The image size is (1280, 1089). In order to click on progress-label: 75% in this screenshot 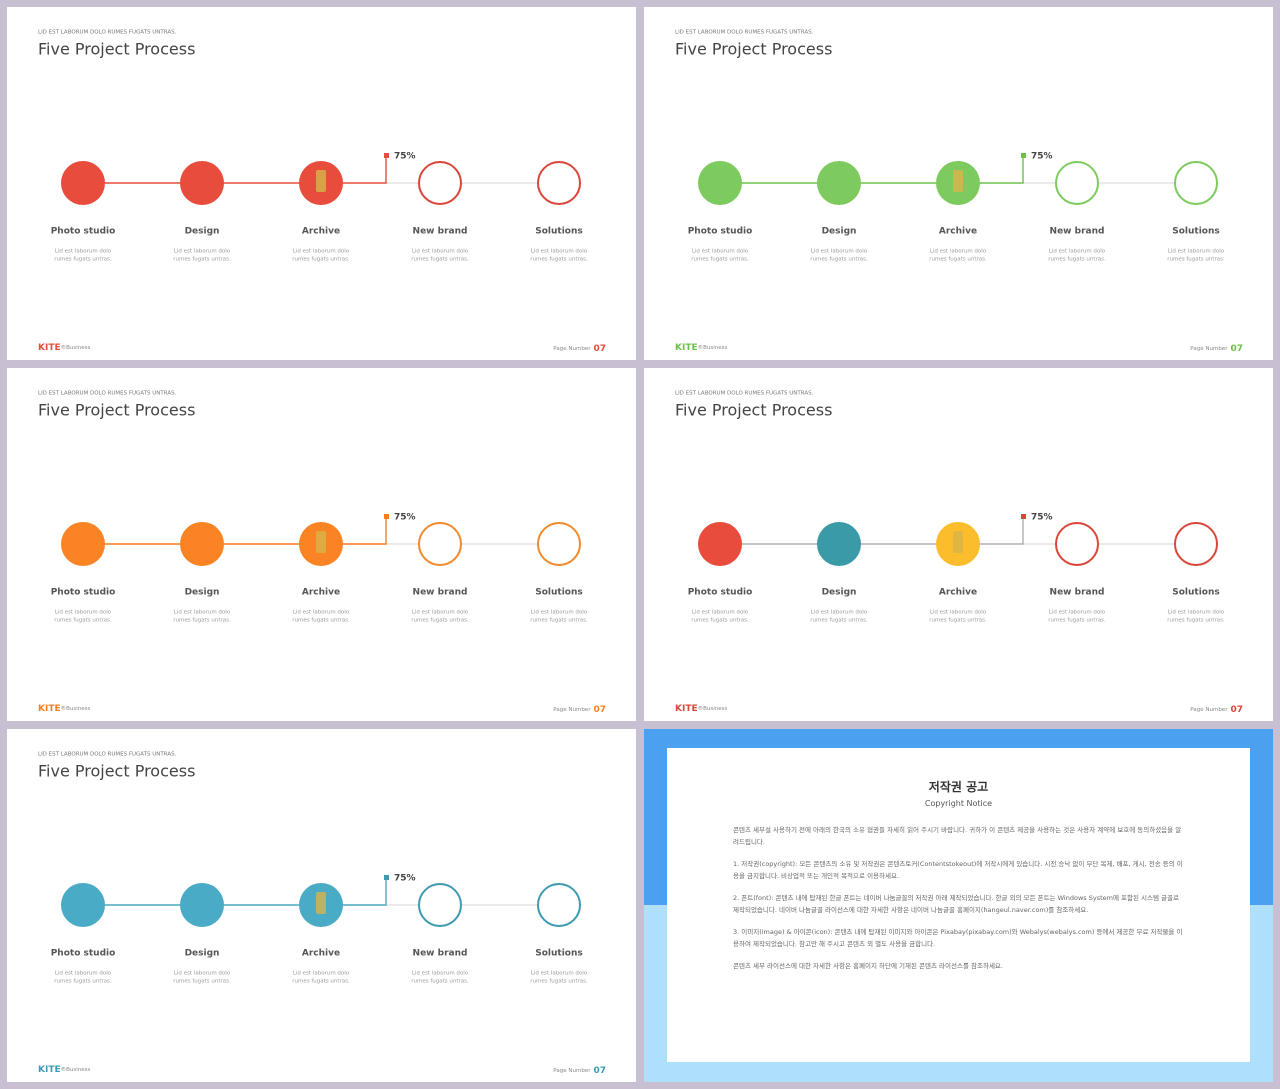, I will do `click(1042, 518)`.